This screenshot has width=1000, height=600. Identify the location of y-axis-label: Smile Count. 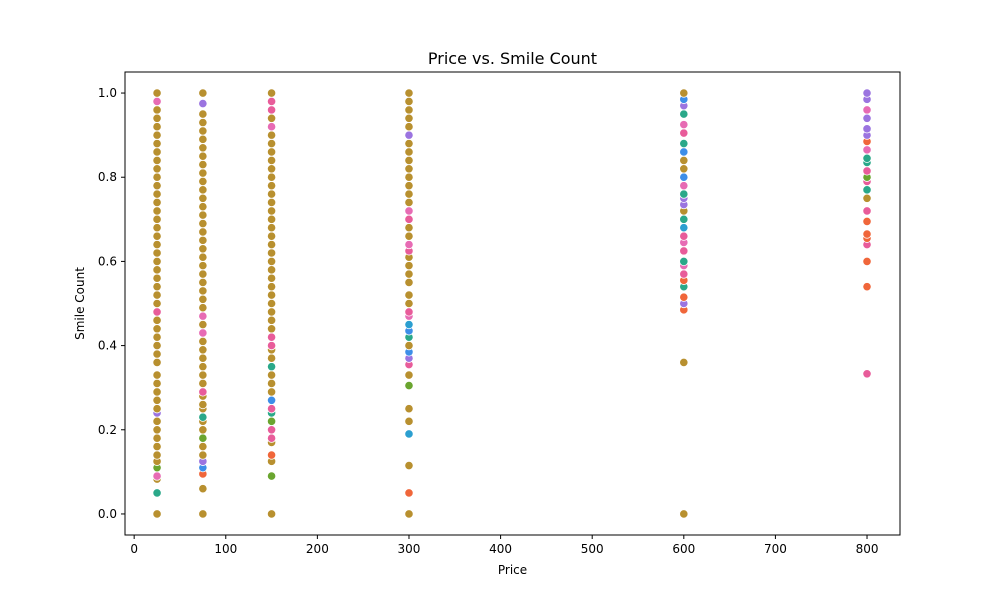
(80, 303).